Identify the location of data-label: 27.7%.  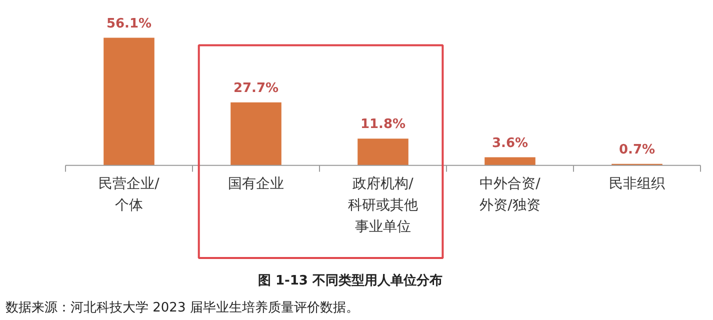
(256, 88).